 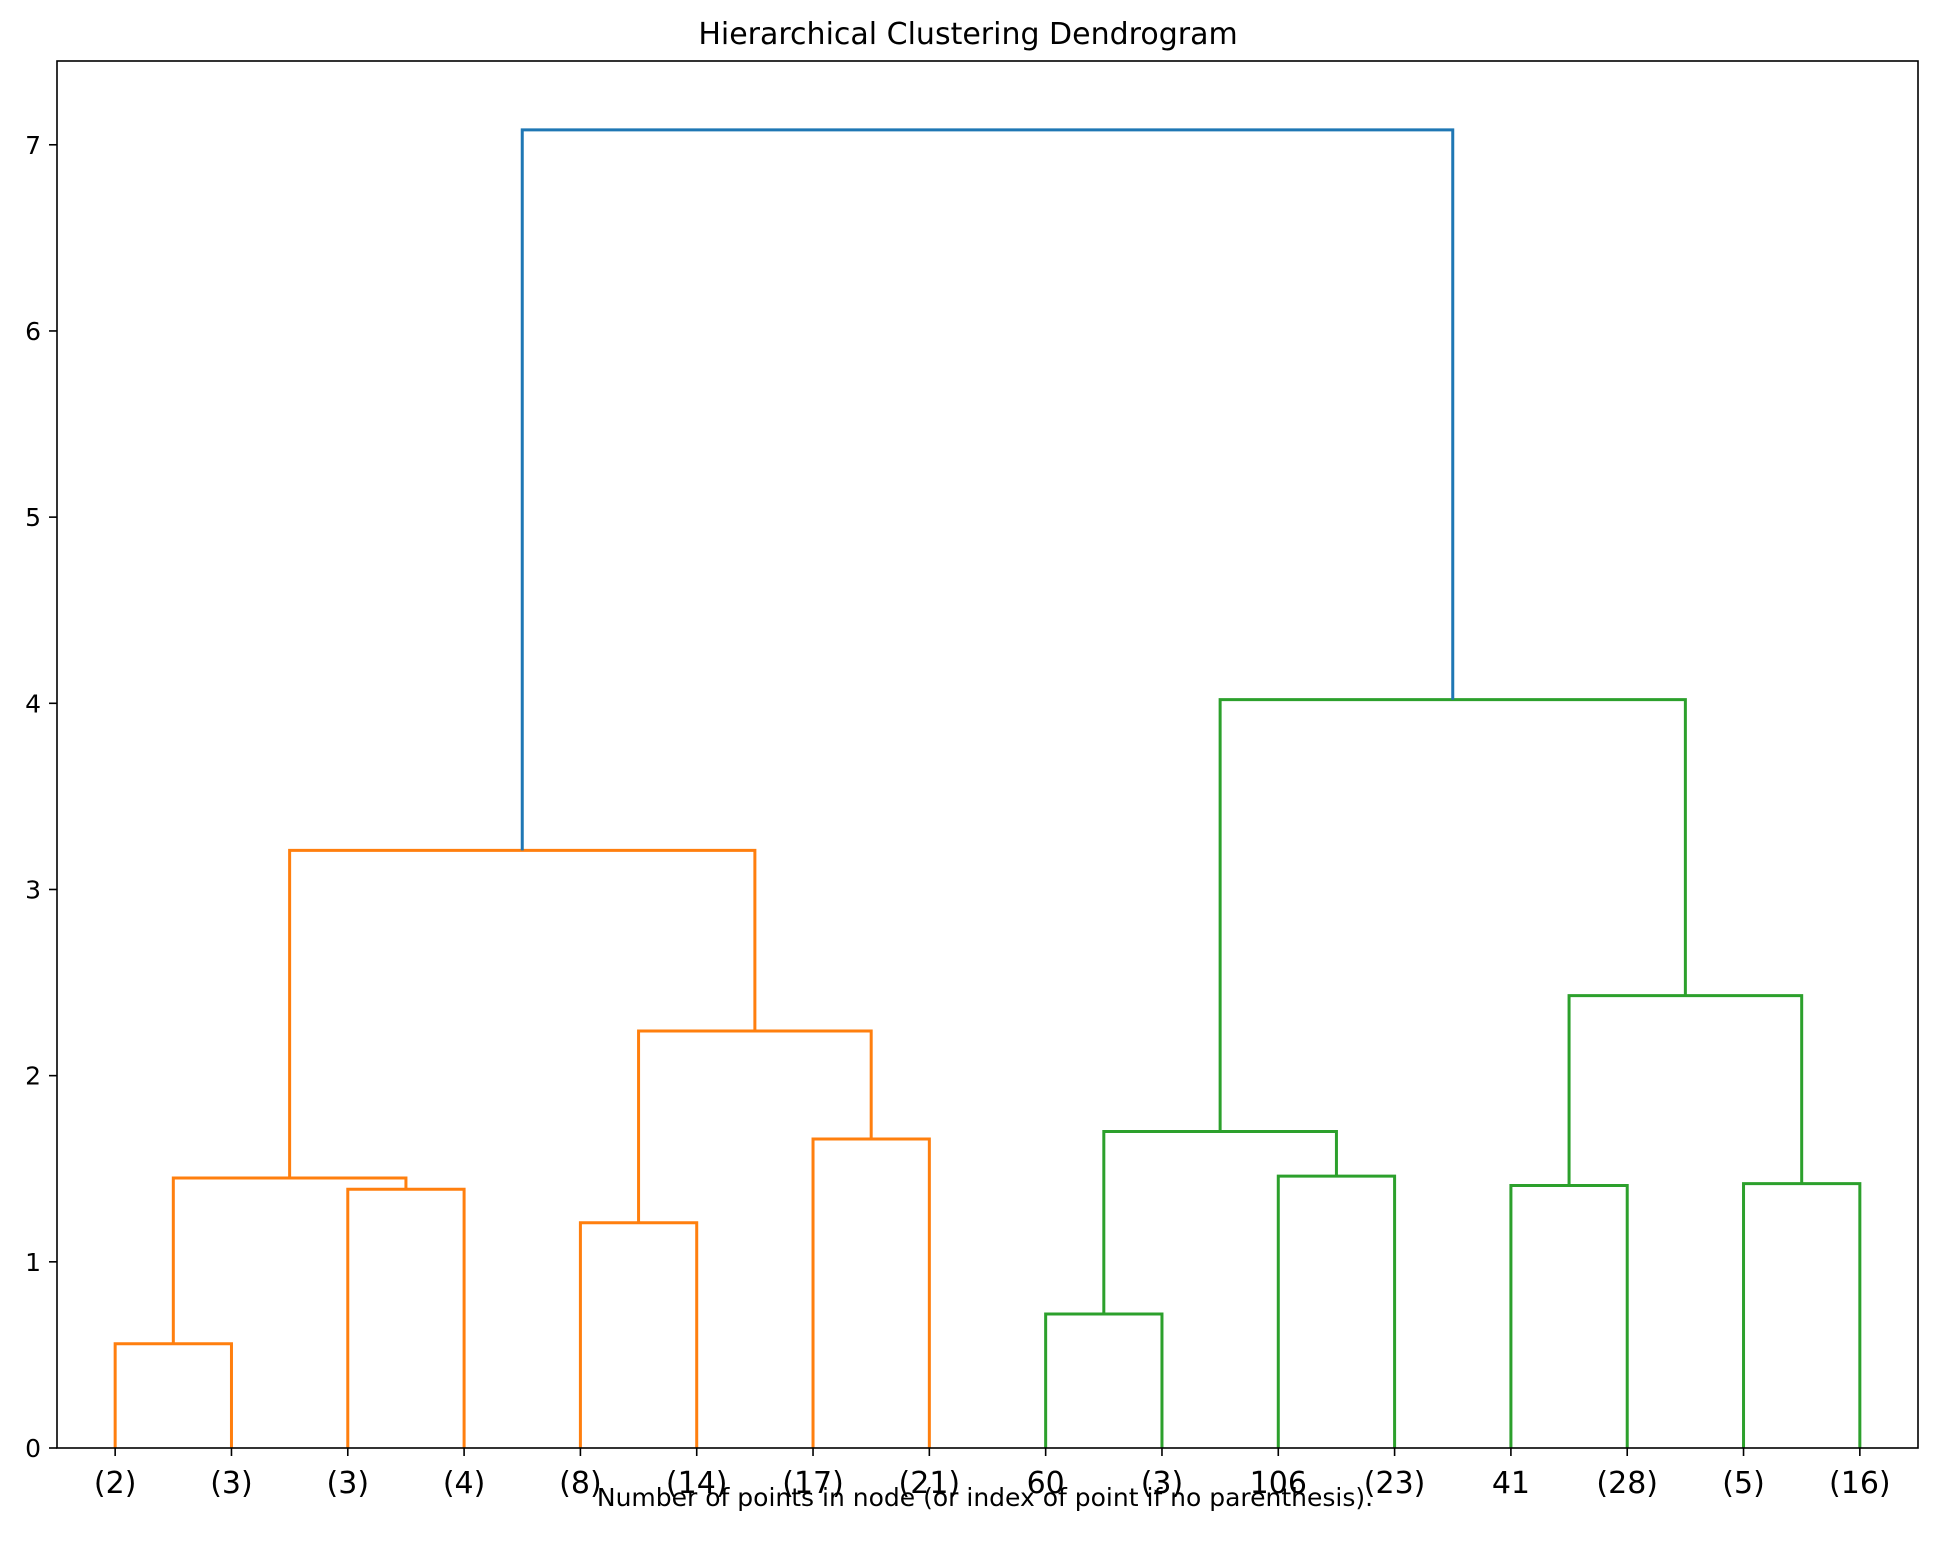 I want to click on leaf-label-1: (3), so click(x=231, y=1483).